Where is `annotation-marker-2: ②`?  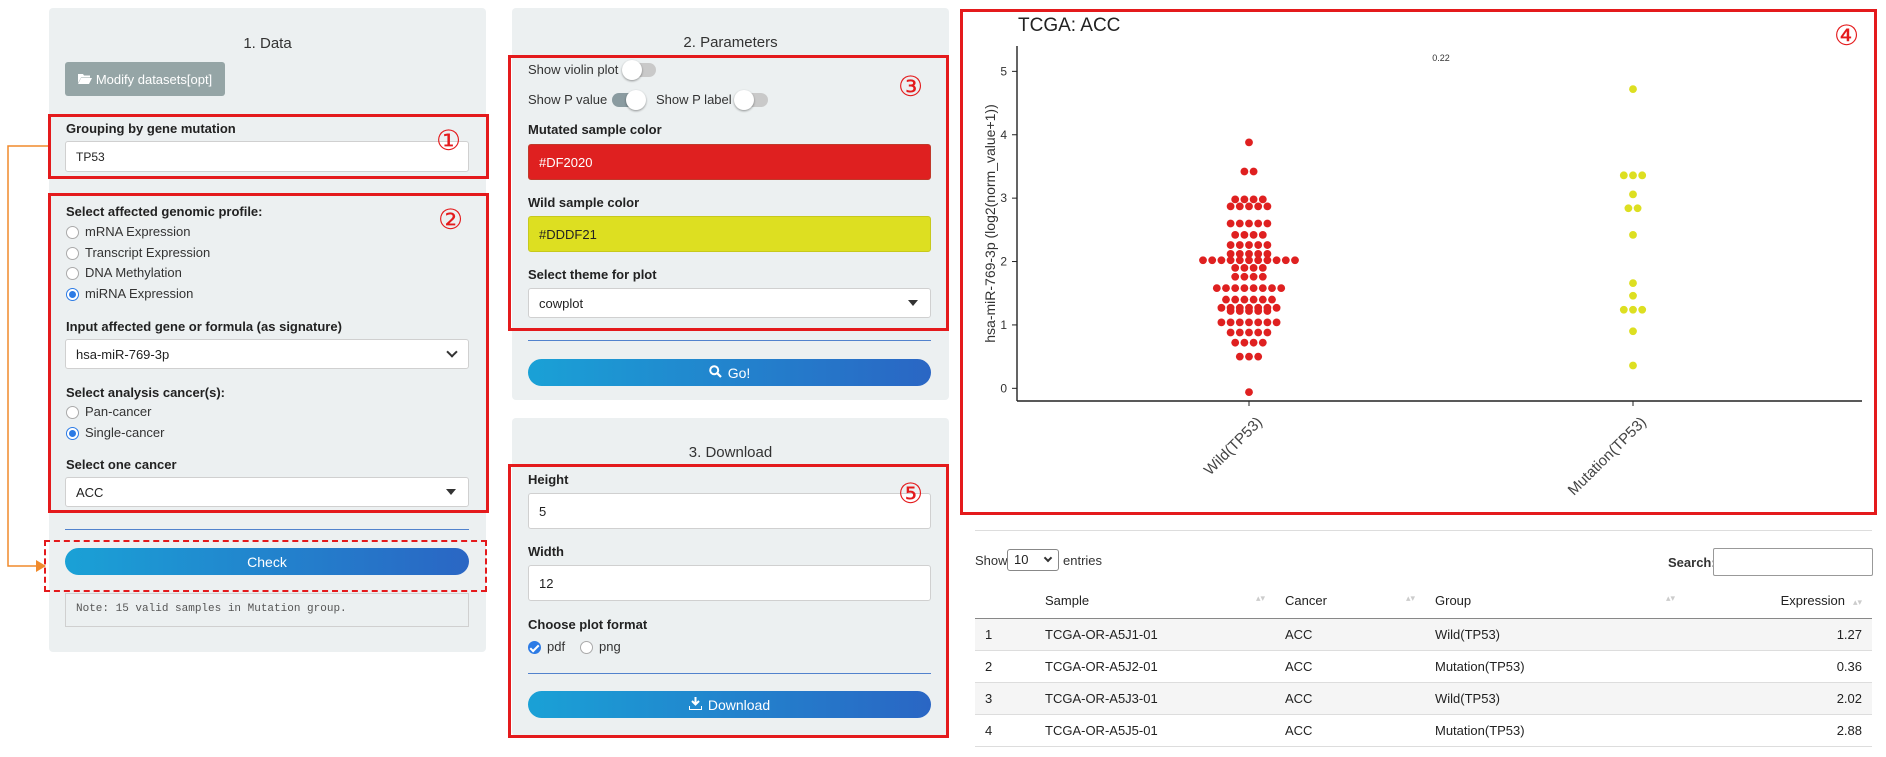
annotation-marker-2: ② is located at coordinates (451, 219).